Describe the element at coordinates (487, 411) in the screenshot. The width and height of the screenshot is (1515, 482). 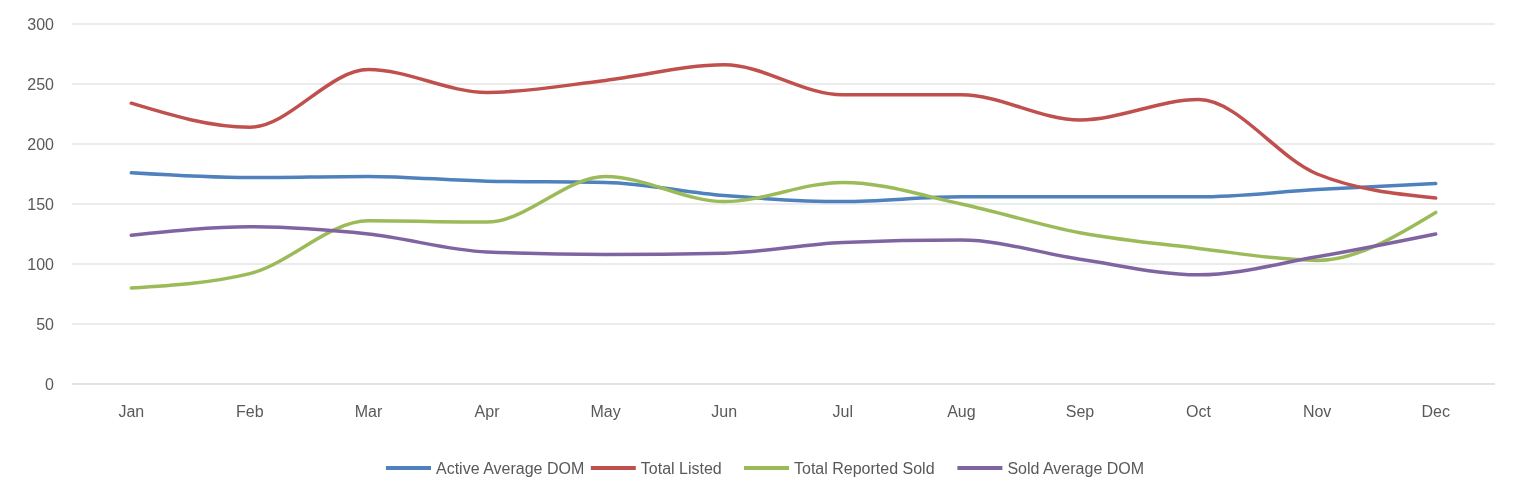
I see `x-tick-label: Apr` at that location.